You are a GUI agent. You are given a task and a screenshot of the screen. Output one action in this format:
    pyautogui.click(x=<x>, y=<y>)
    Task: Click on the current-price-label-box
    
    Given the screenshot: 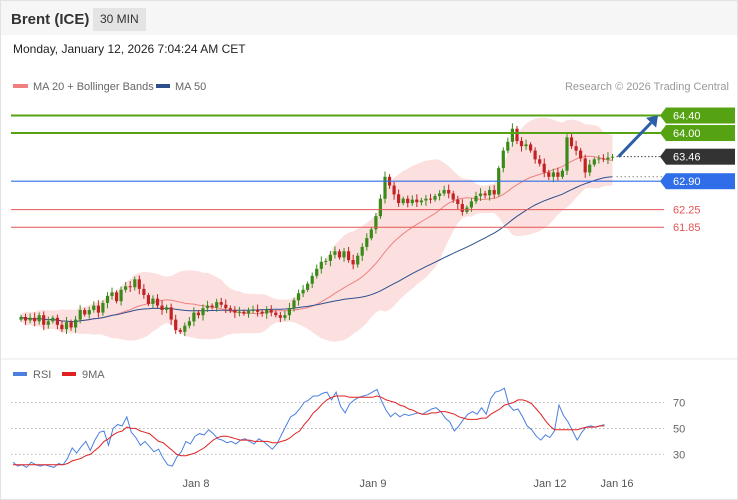 What is the action you would take?
    pyautogui.click(x=700, y=156)
    